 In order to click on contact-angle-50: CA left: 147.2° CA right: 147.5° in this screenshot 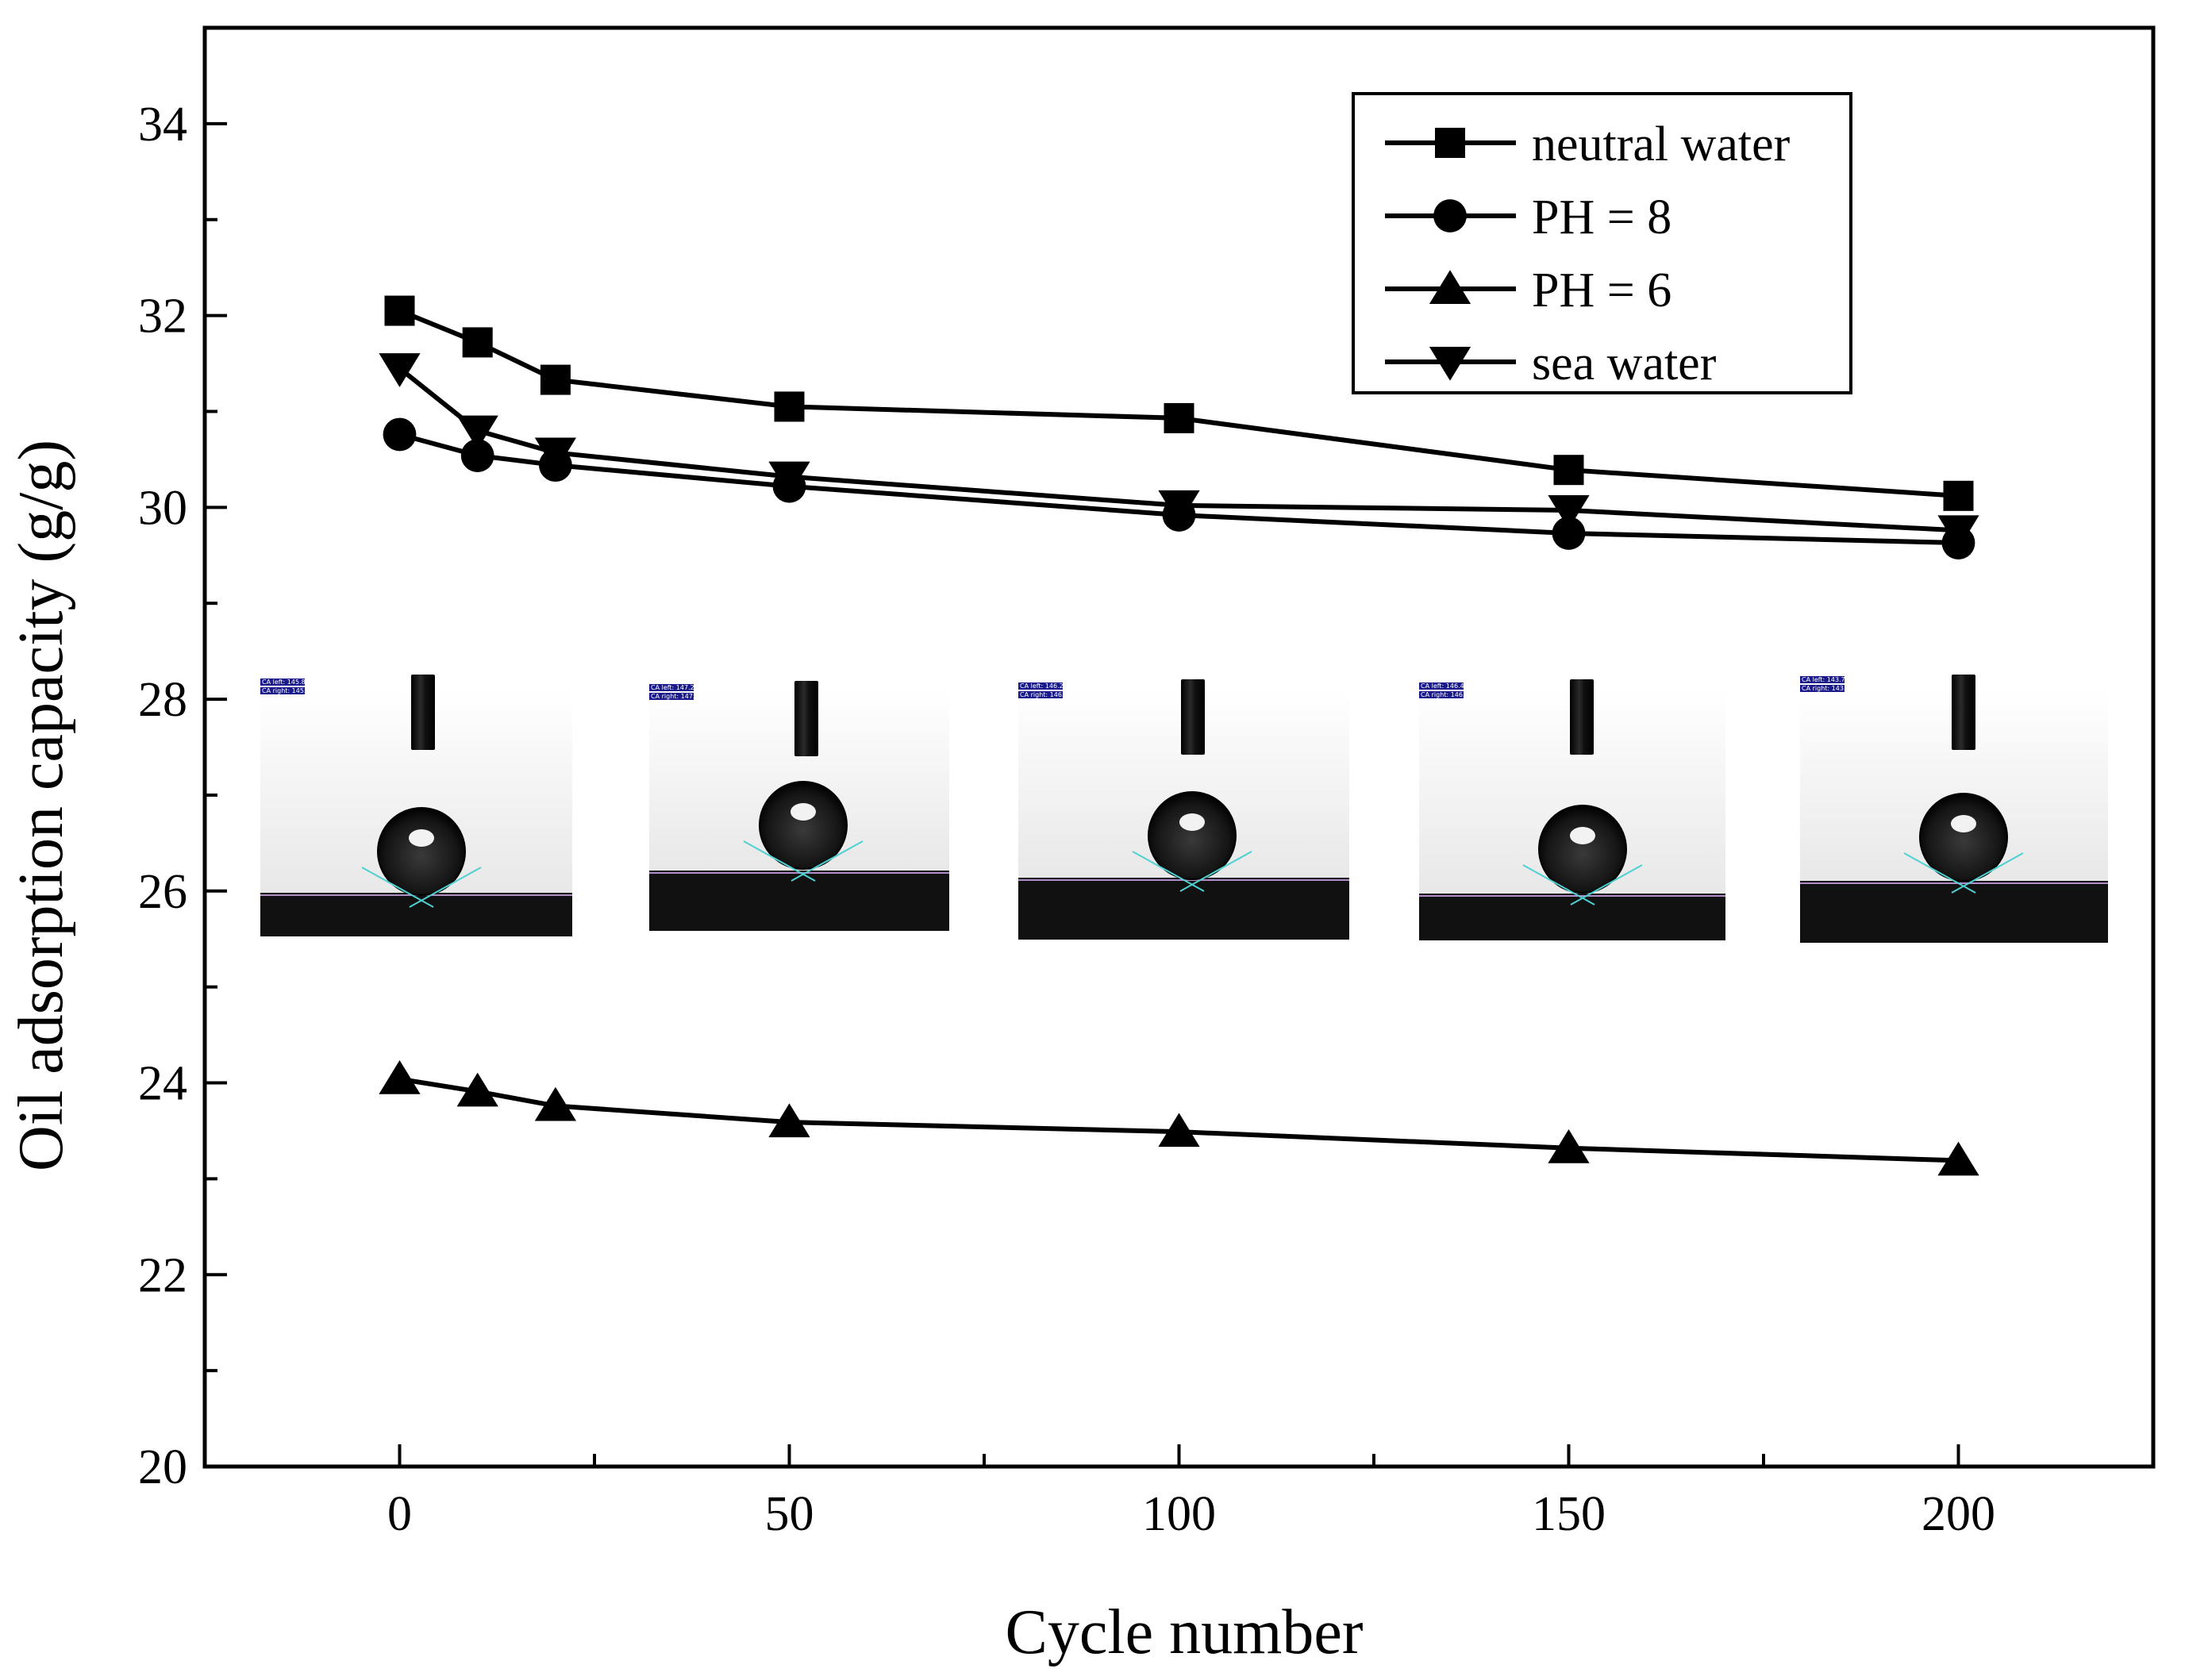, I will do `click(799, 806)`.